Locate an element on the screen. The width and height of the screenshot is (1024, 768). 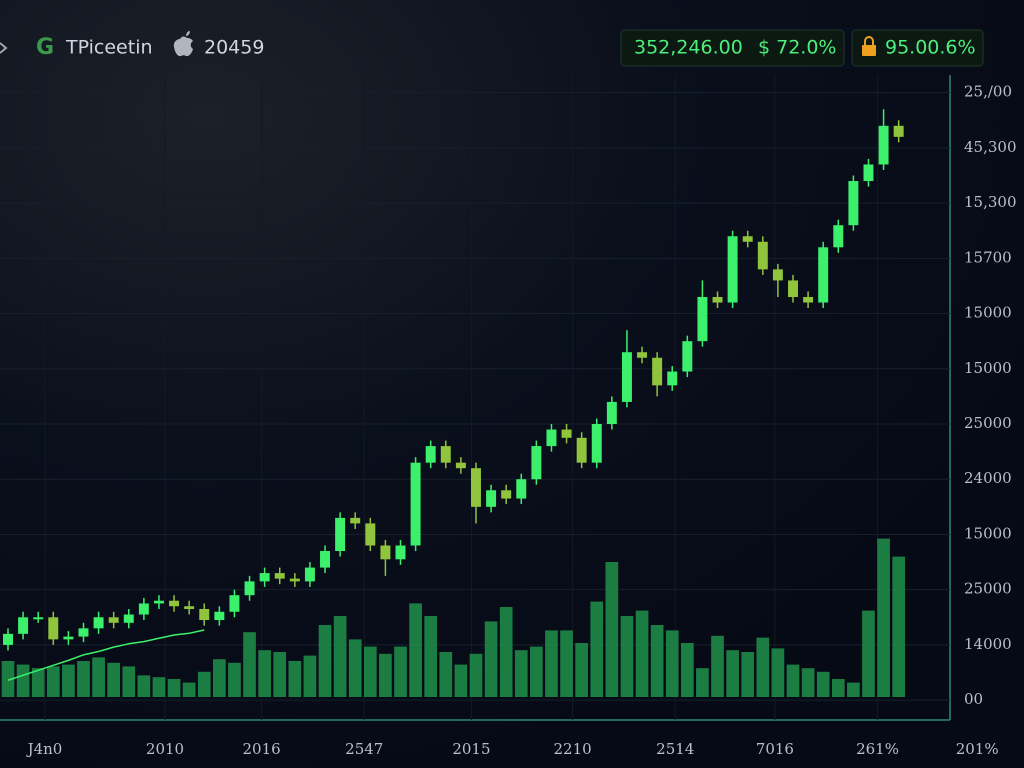
y-tick-label: 24000 is located at coordinates (988, 478).